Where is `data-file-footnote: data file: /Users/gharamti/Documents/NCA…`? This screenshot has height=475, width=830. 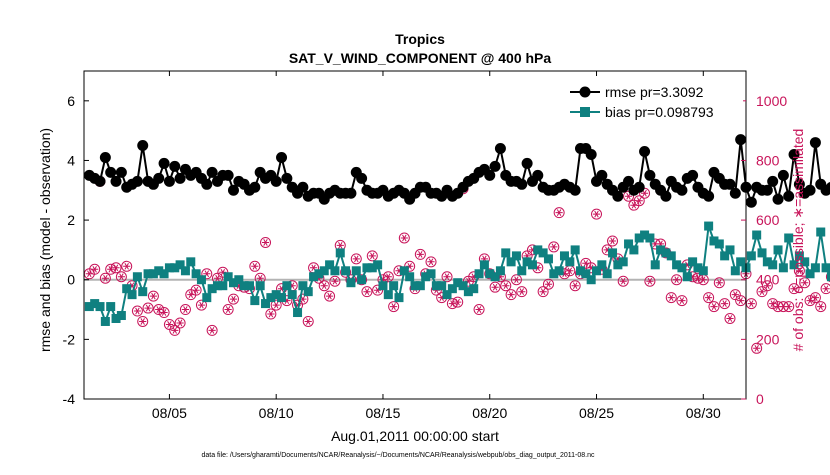
data-file-footnote: data file: /Users/gharamti/Documents/NCA… is located at coordinates (398, 455).